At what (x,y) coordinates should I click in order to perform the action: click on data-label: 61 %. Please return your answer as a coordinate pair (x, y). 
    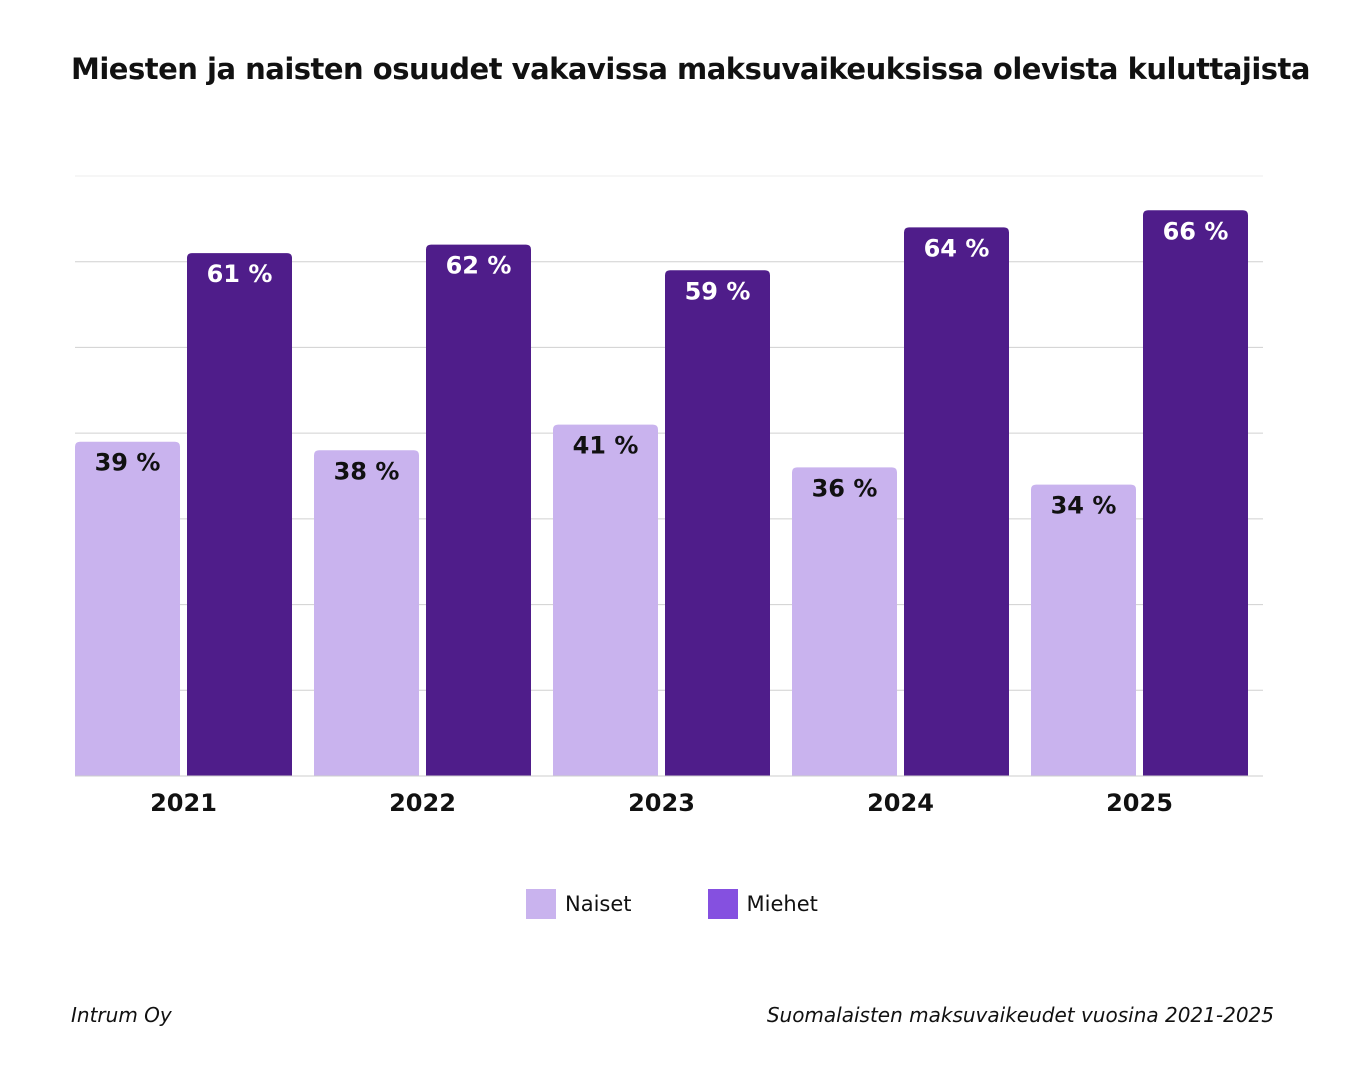
    Looking at the image, I should click on (240, 274).